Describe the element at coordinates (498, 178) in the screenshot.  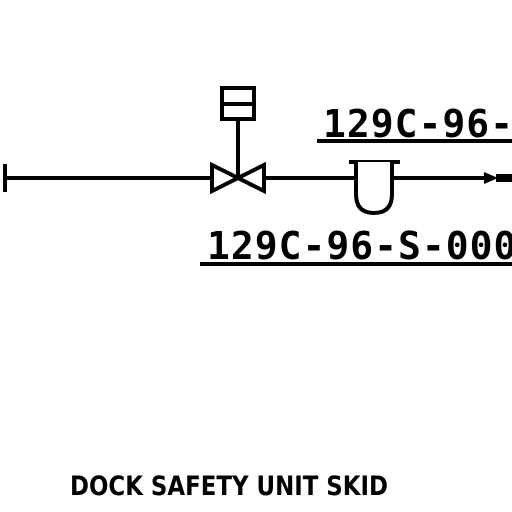
I see `arrow-right-icon` at that location.